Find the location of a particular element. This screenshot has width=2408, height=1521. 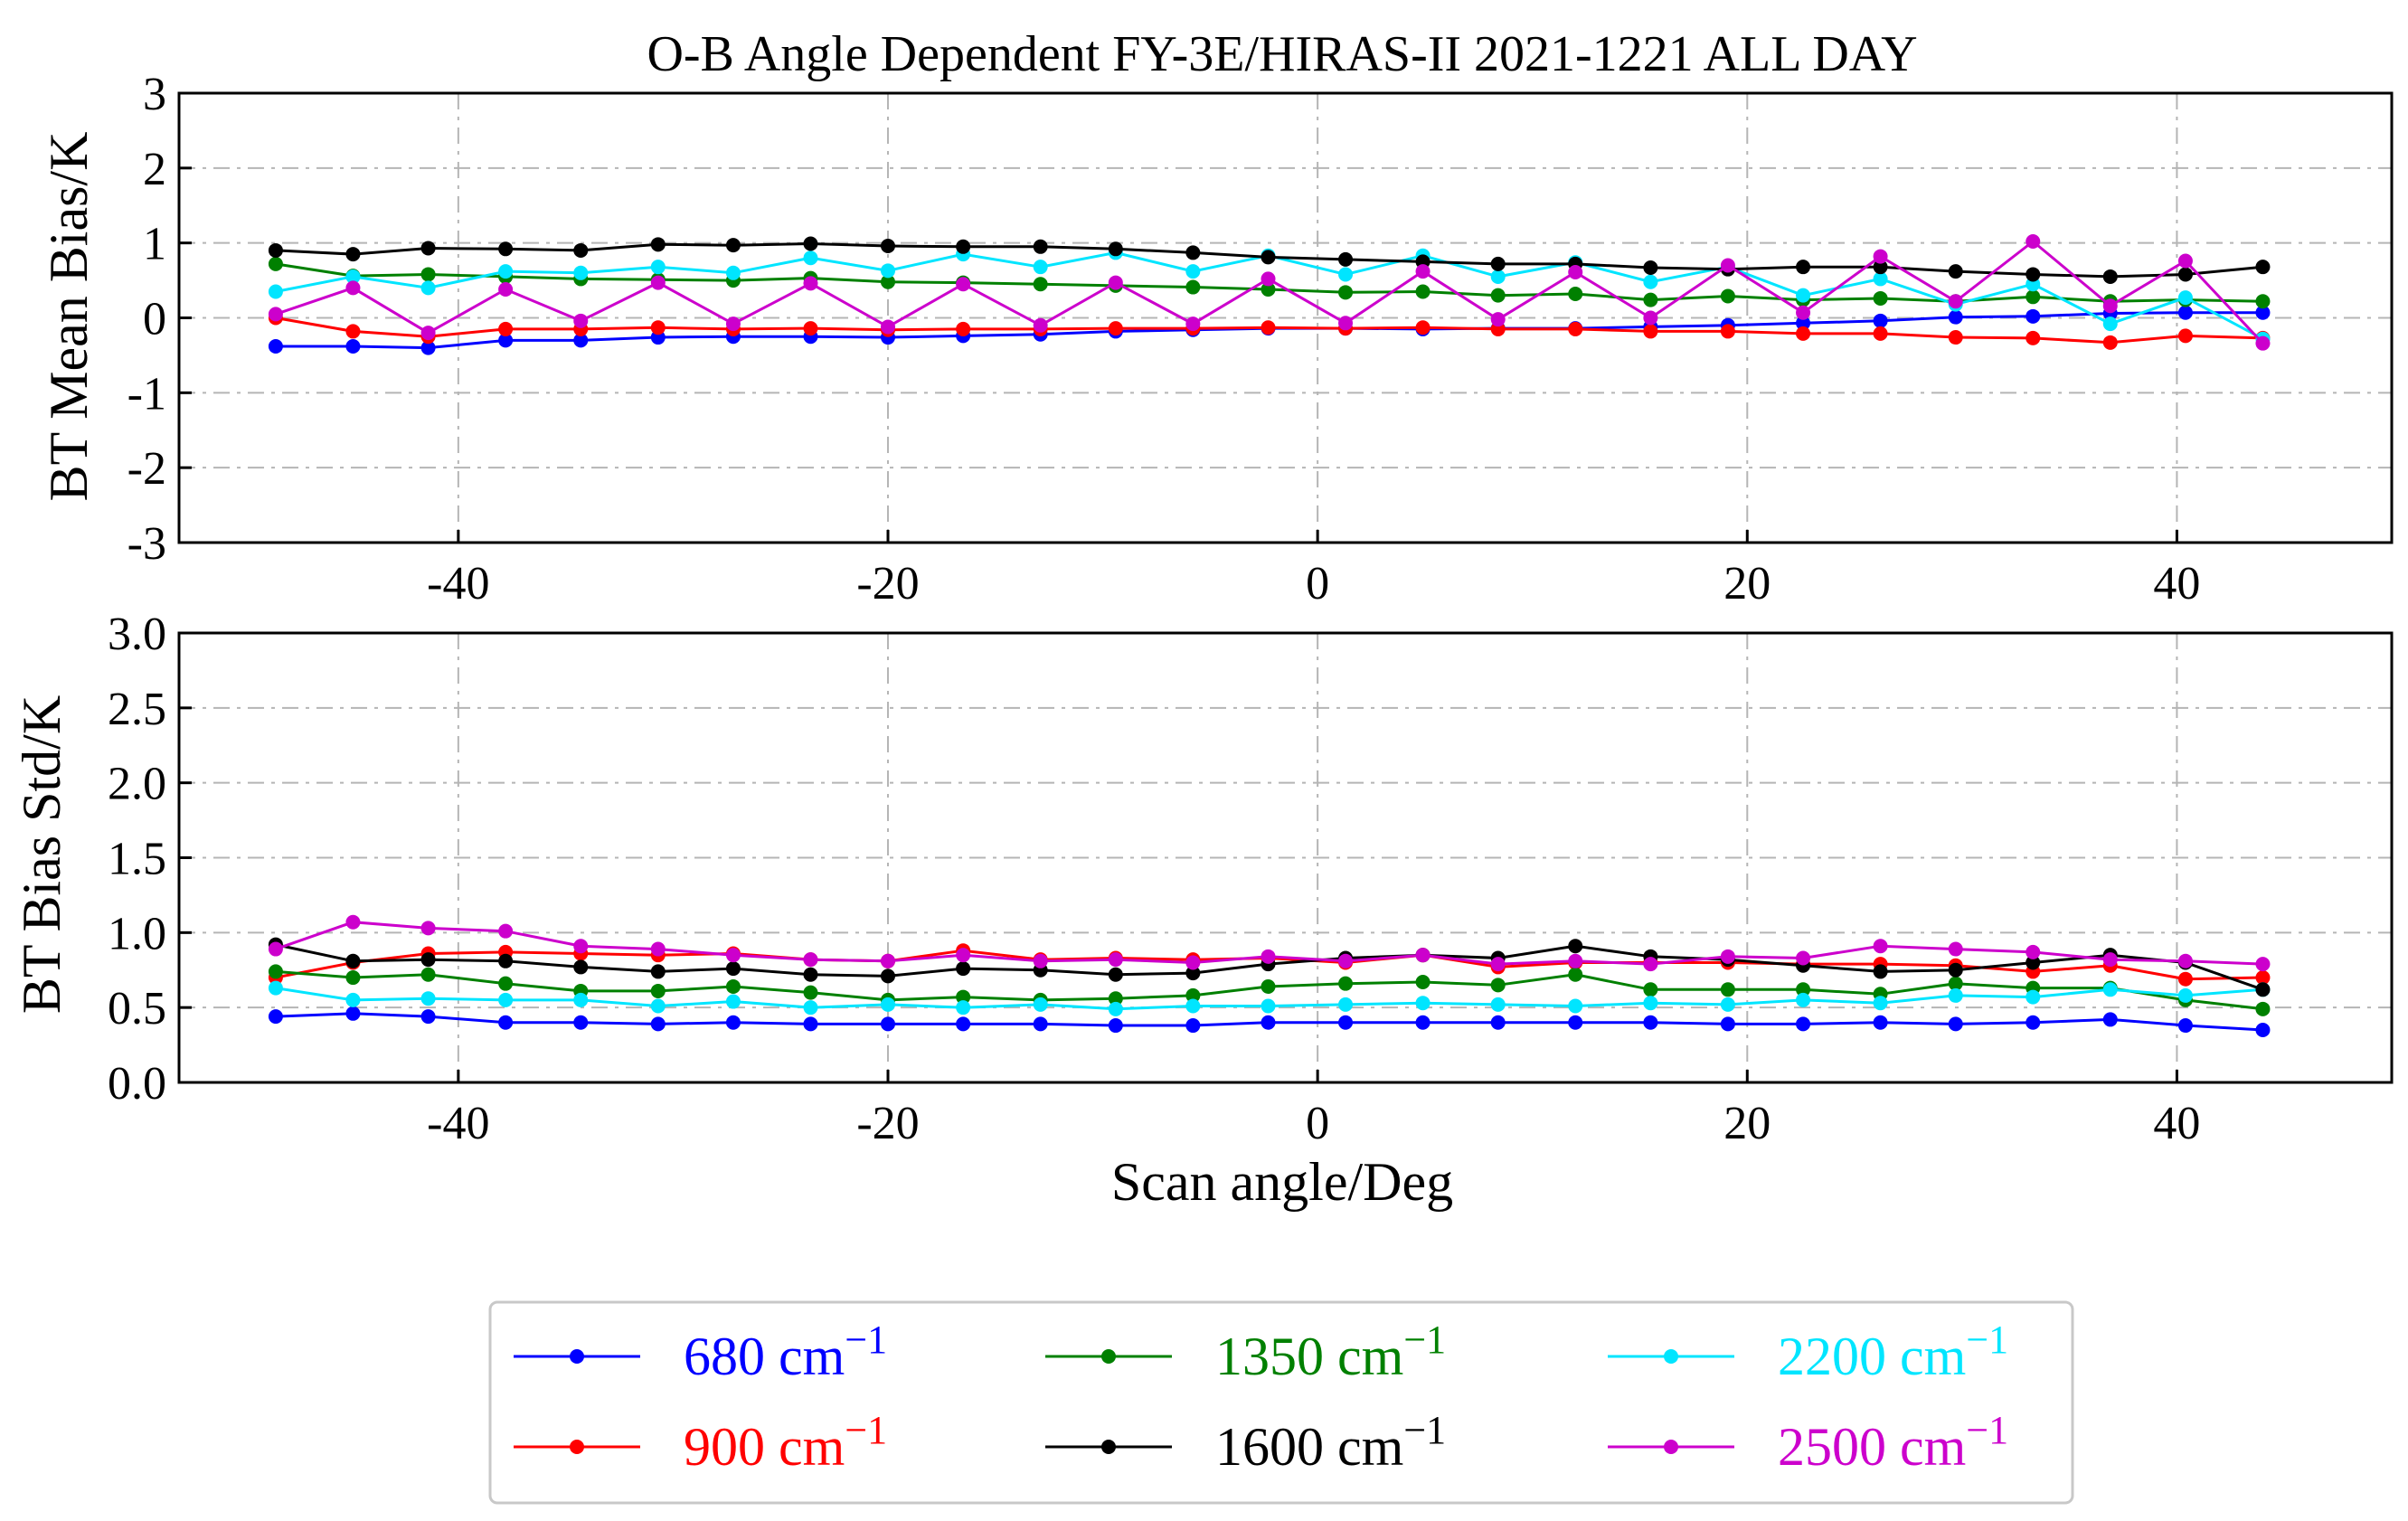

top-y-tick-label: 0 is located at coordinates (154, 319).